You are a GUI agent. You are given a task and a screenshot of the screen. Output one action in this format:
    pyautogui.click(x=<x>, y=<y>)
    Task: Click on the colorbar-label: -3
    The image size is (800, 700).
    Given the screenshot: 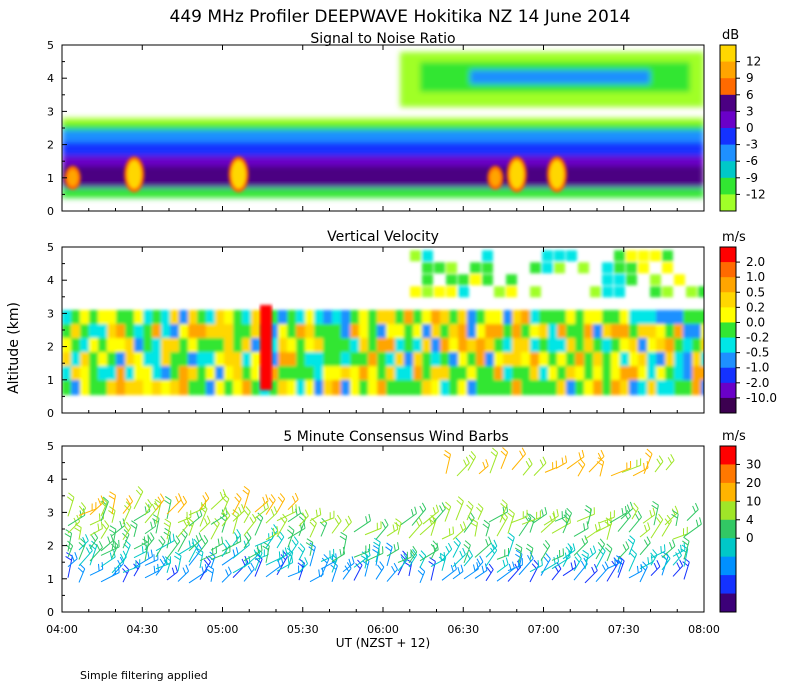 What is the action you would take?
    pyautogui.click(x=752, y=145)
    